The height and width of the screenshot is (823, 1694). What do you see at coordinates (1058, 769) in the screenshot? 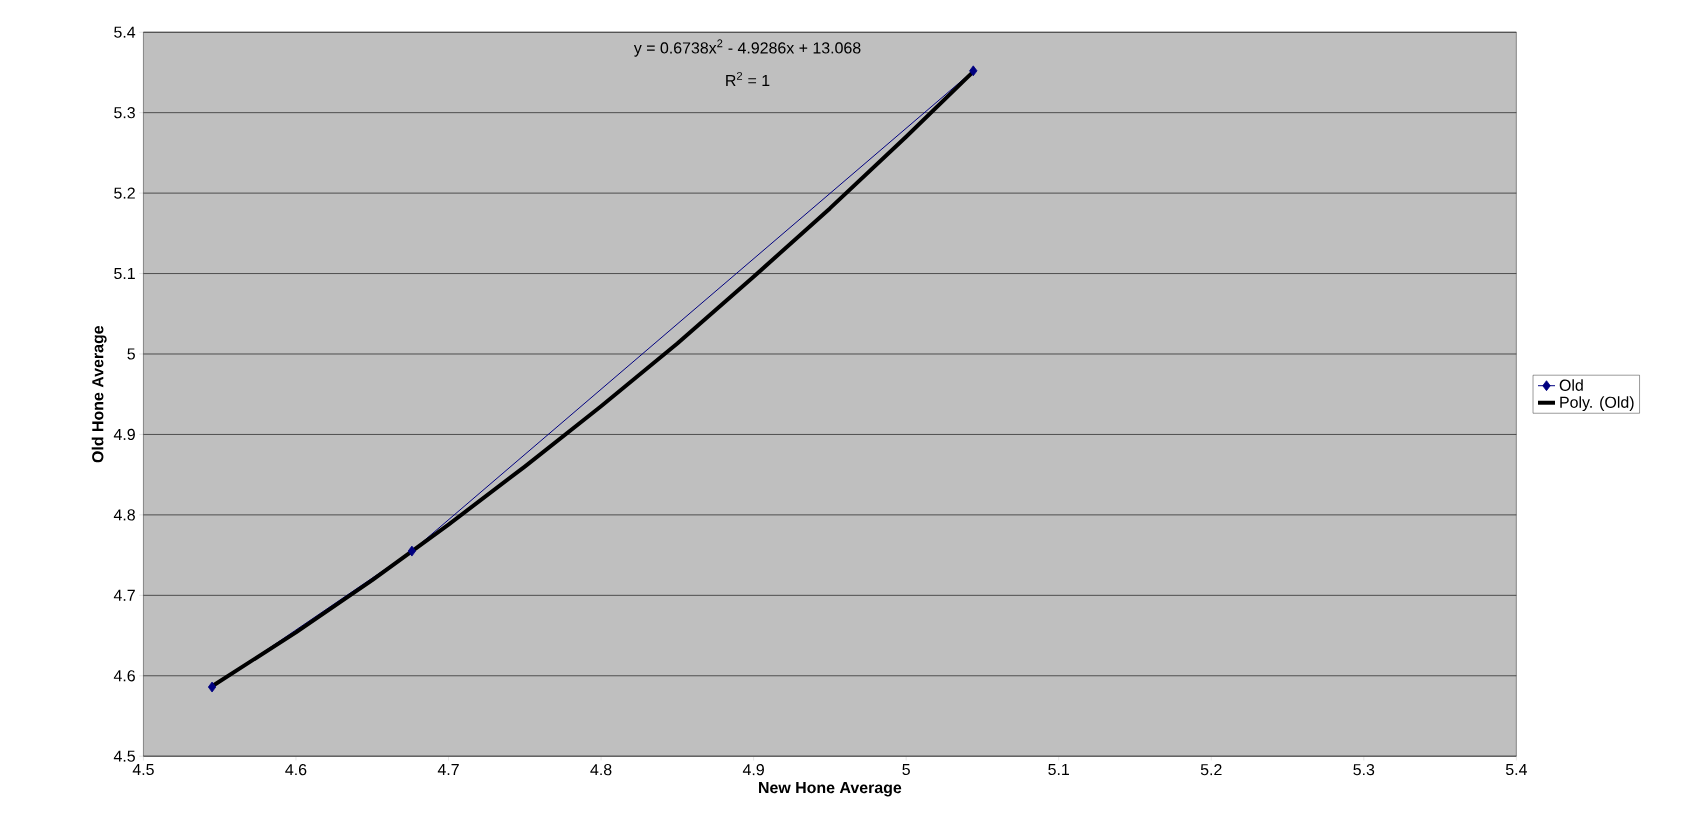
I see `x-tick-label: 5.1` at bounding box center [1058, 769].